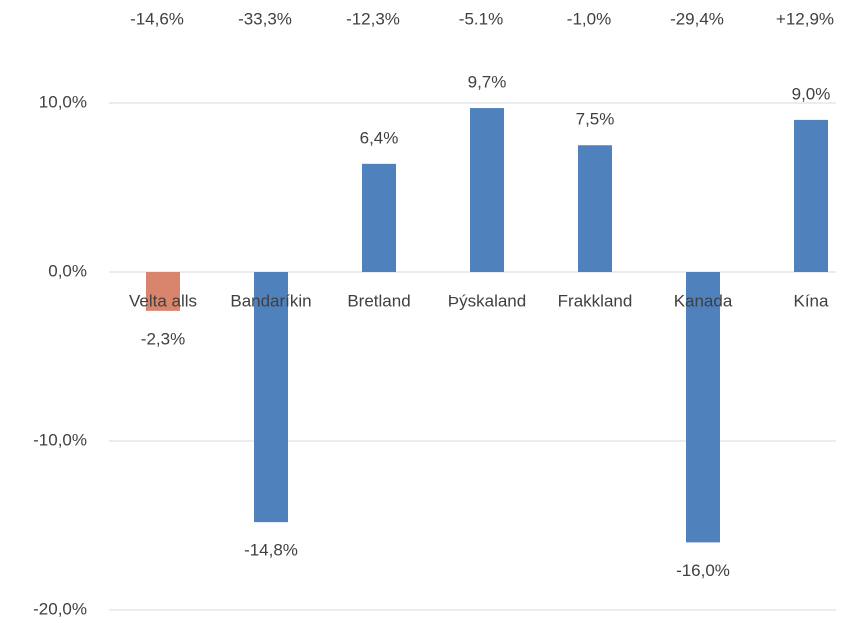 The height and width of the screenshot is (622, 849). Describe the element at coordinates (373, 18) in the screenshot. I see `annotation: -12,3%` at that location.